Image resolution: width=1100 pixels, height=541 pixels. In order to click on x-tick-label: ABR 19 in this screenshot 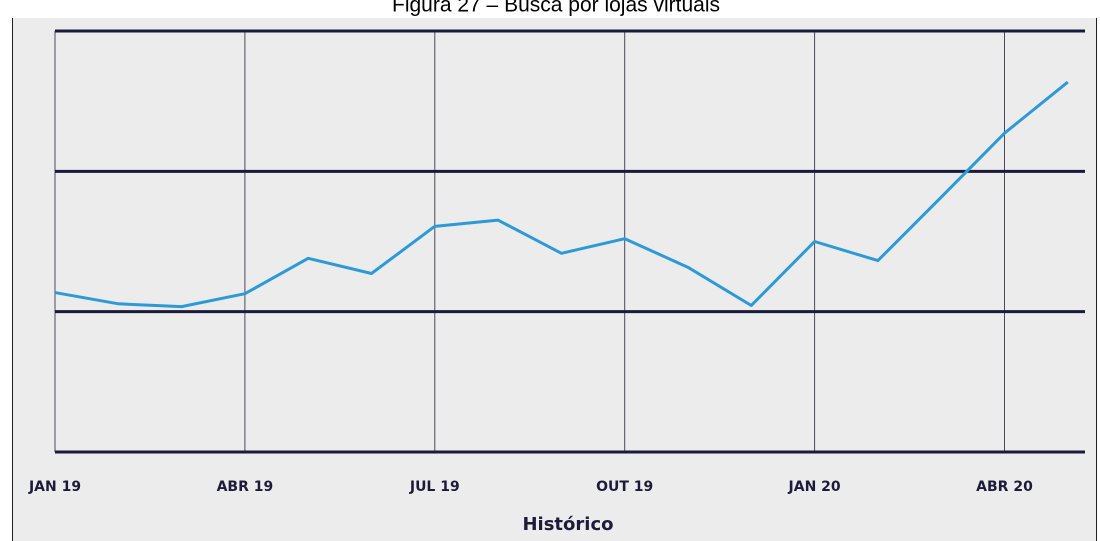, I will do `click(245, 487)`.